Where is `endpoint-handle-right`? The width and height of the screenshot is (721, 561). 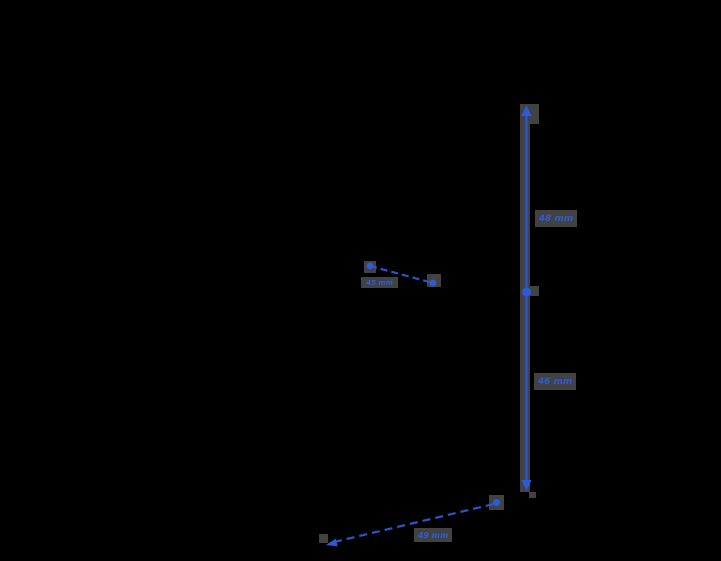
endpoint-handle-right is located at coordinates (433, 283).